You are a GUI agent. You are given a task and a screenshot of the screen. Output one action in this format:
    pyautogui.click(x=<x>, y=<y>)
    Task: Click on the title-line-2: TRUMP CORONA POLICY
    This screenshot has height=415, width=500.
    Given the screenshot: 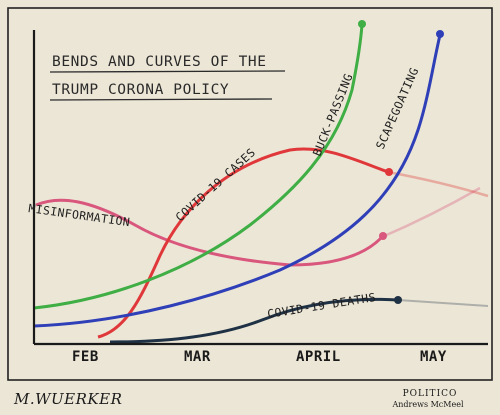 What is the action you would take?
    pyautogui.click(x=140, y=90)
    